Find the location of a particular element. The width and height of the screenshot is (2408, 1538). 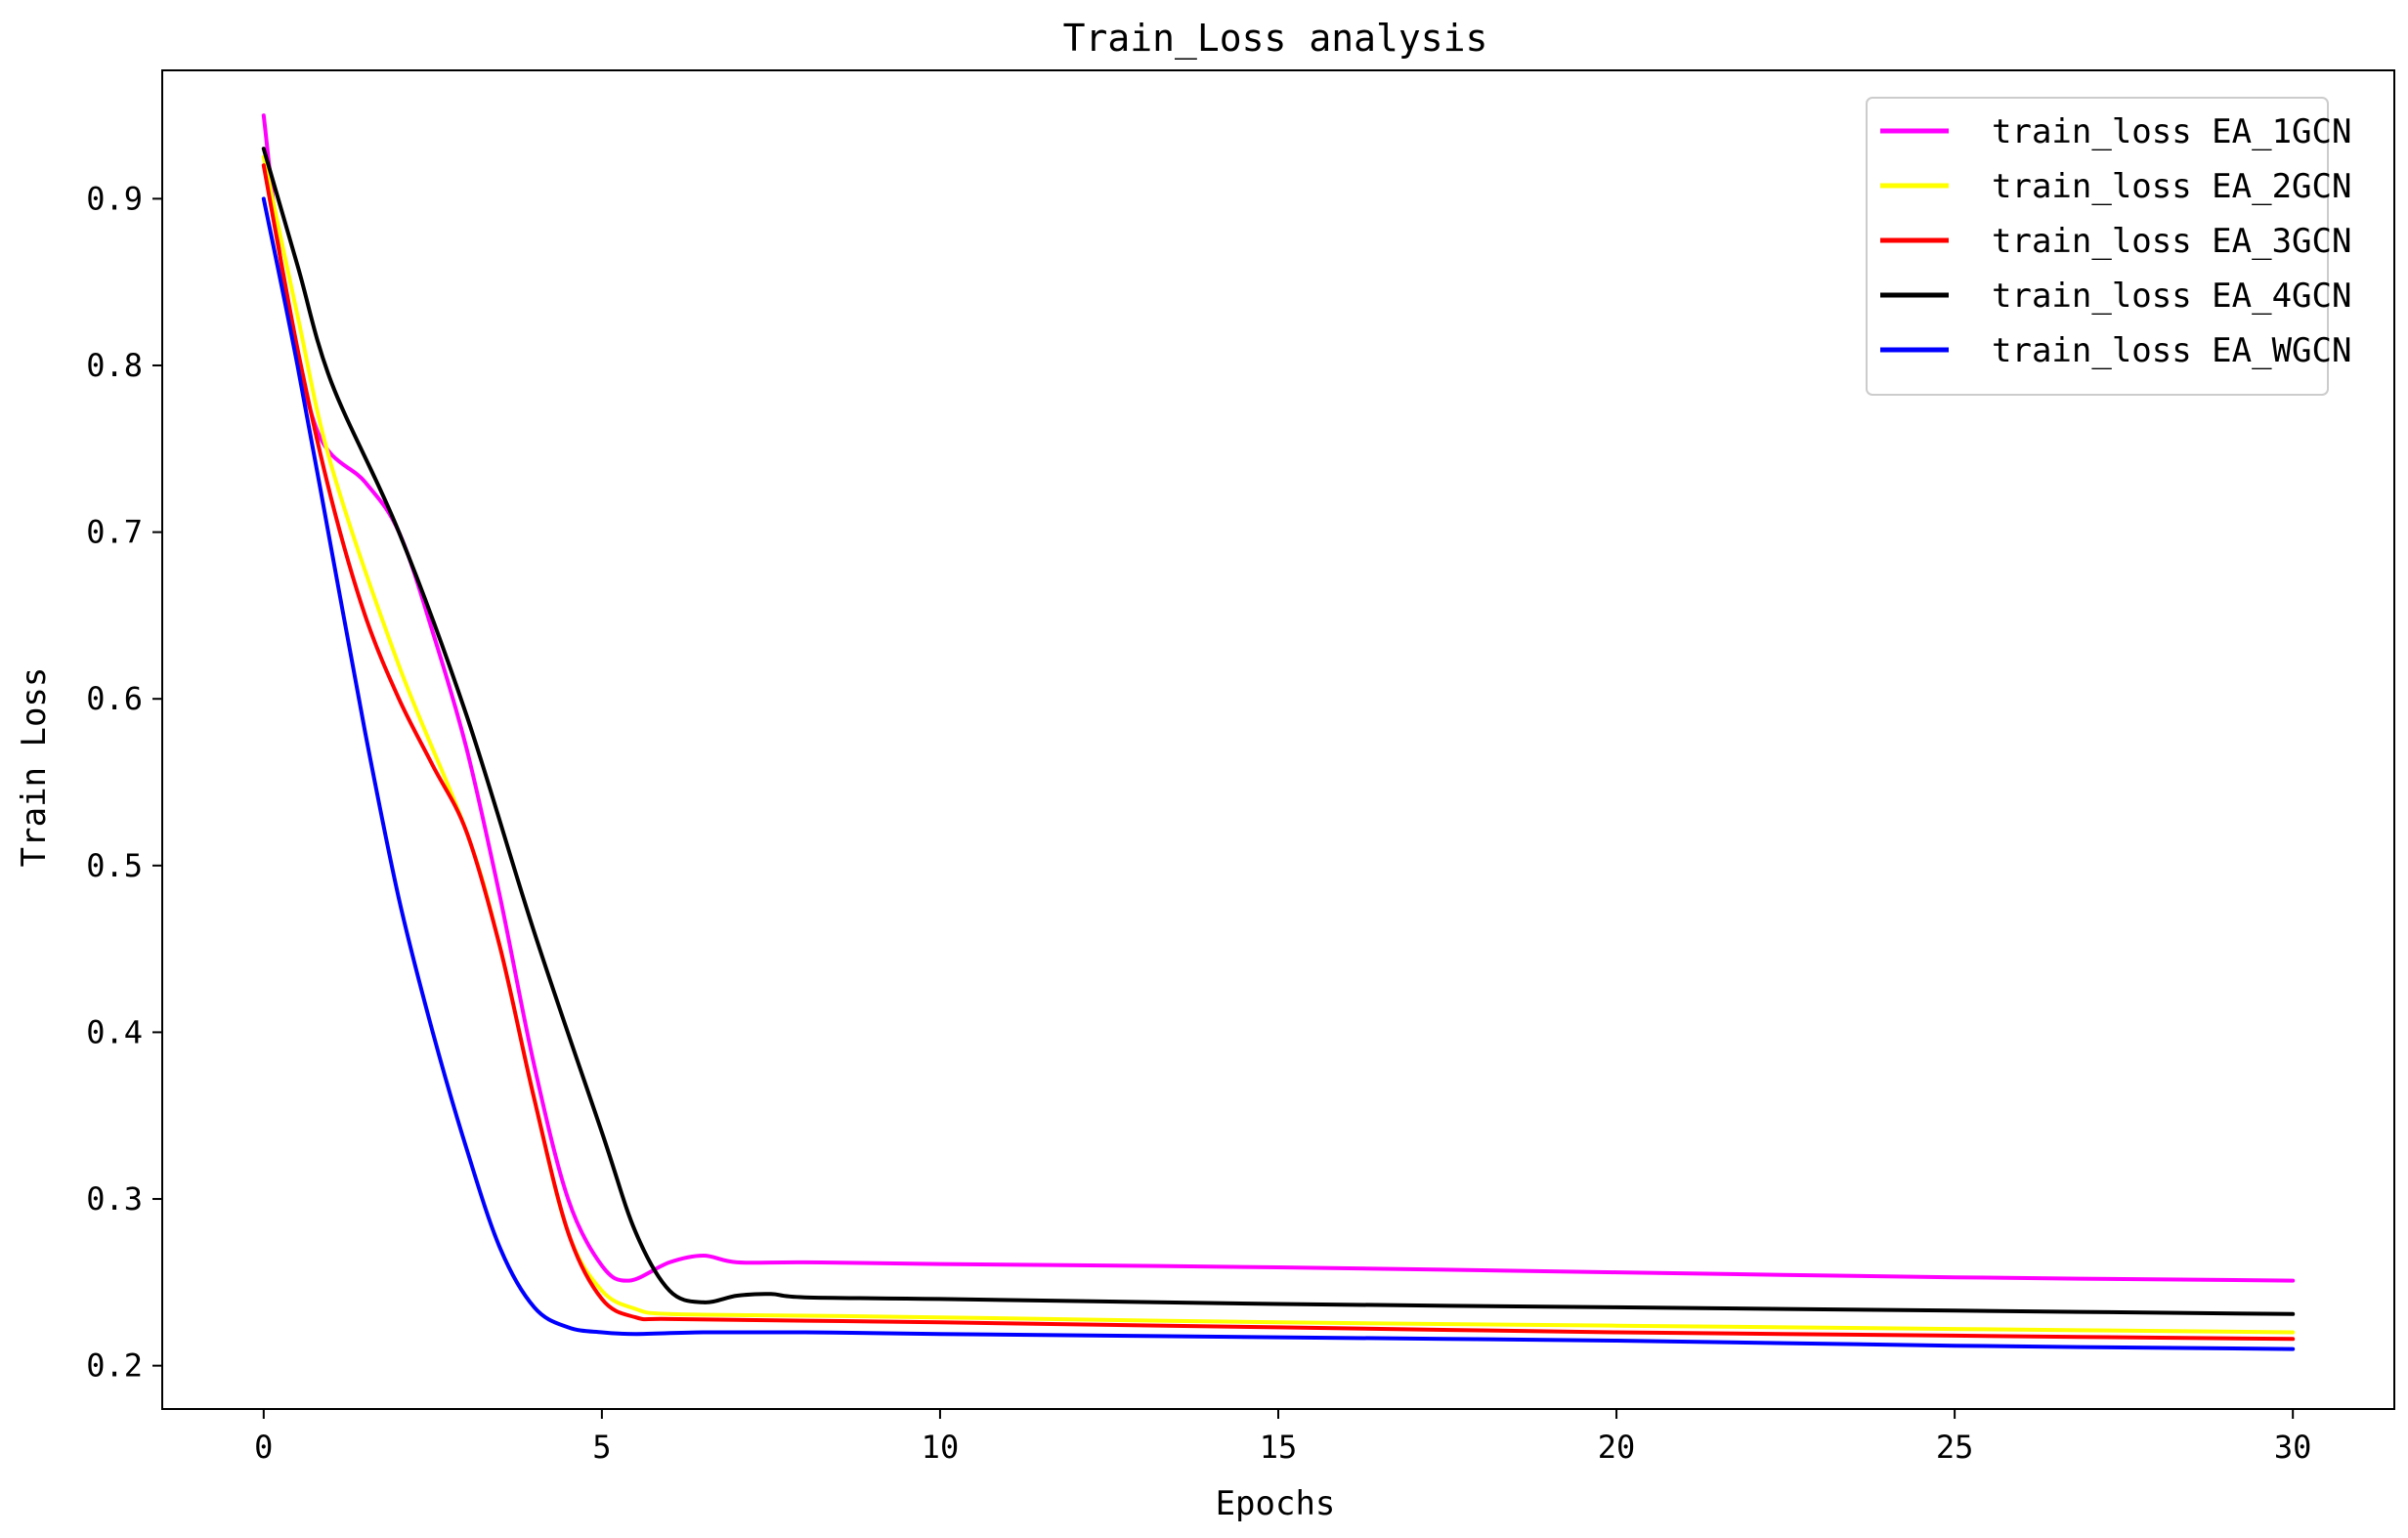

x-tick-label: 25 is located at coordinates (1955, 1447).